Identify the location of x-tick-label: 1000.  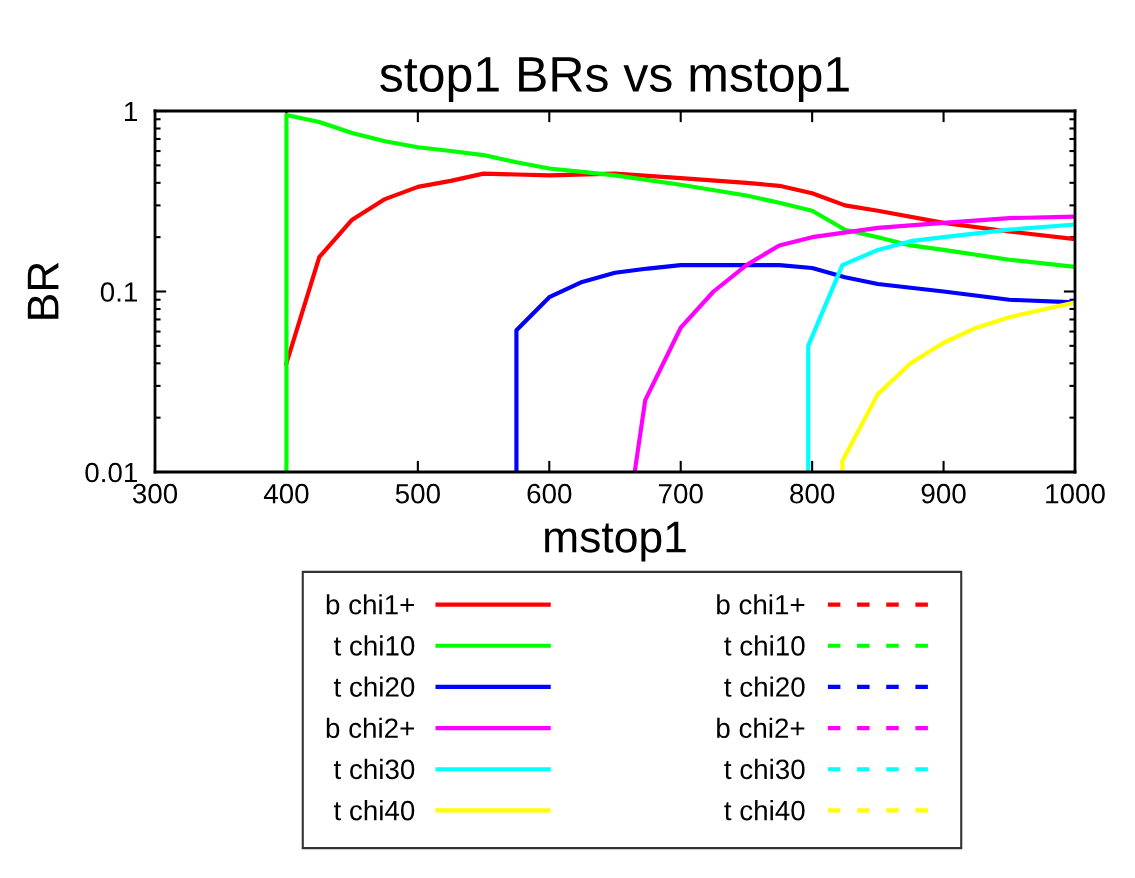
(1075, 493).